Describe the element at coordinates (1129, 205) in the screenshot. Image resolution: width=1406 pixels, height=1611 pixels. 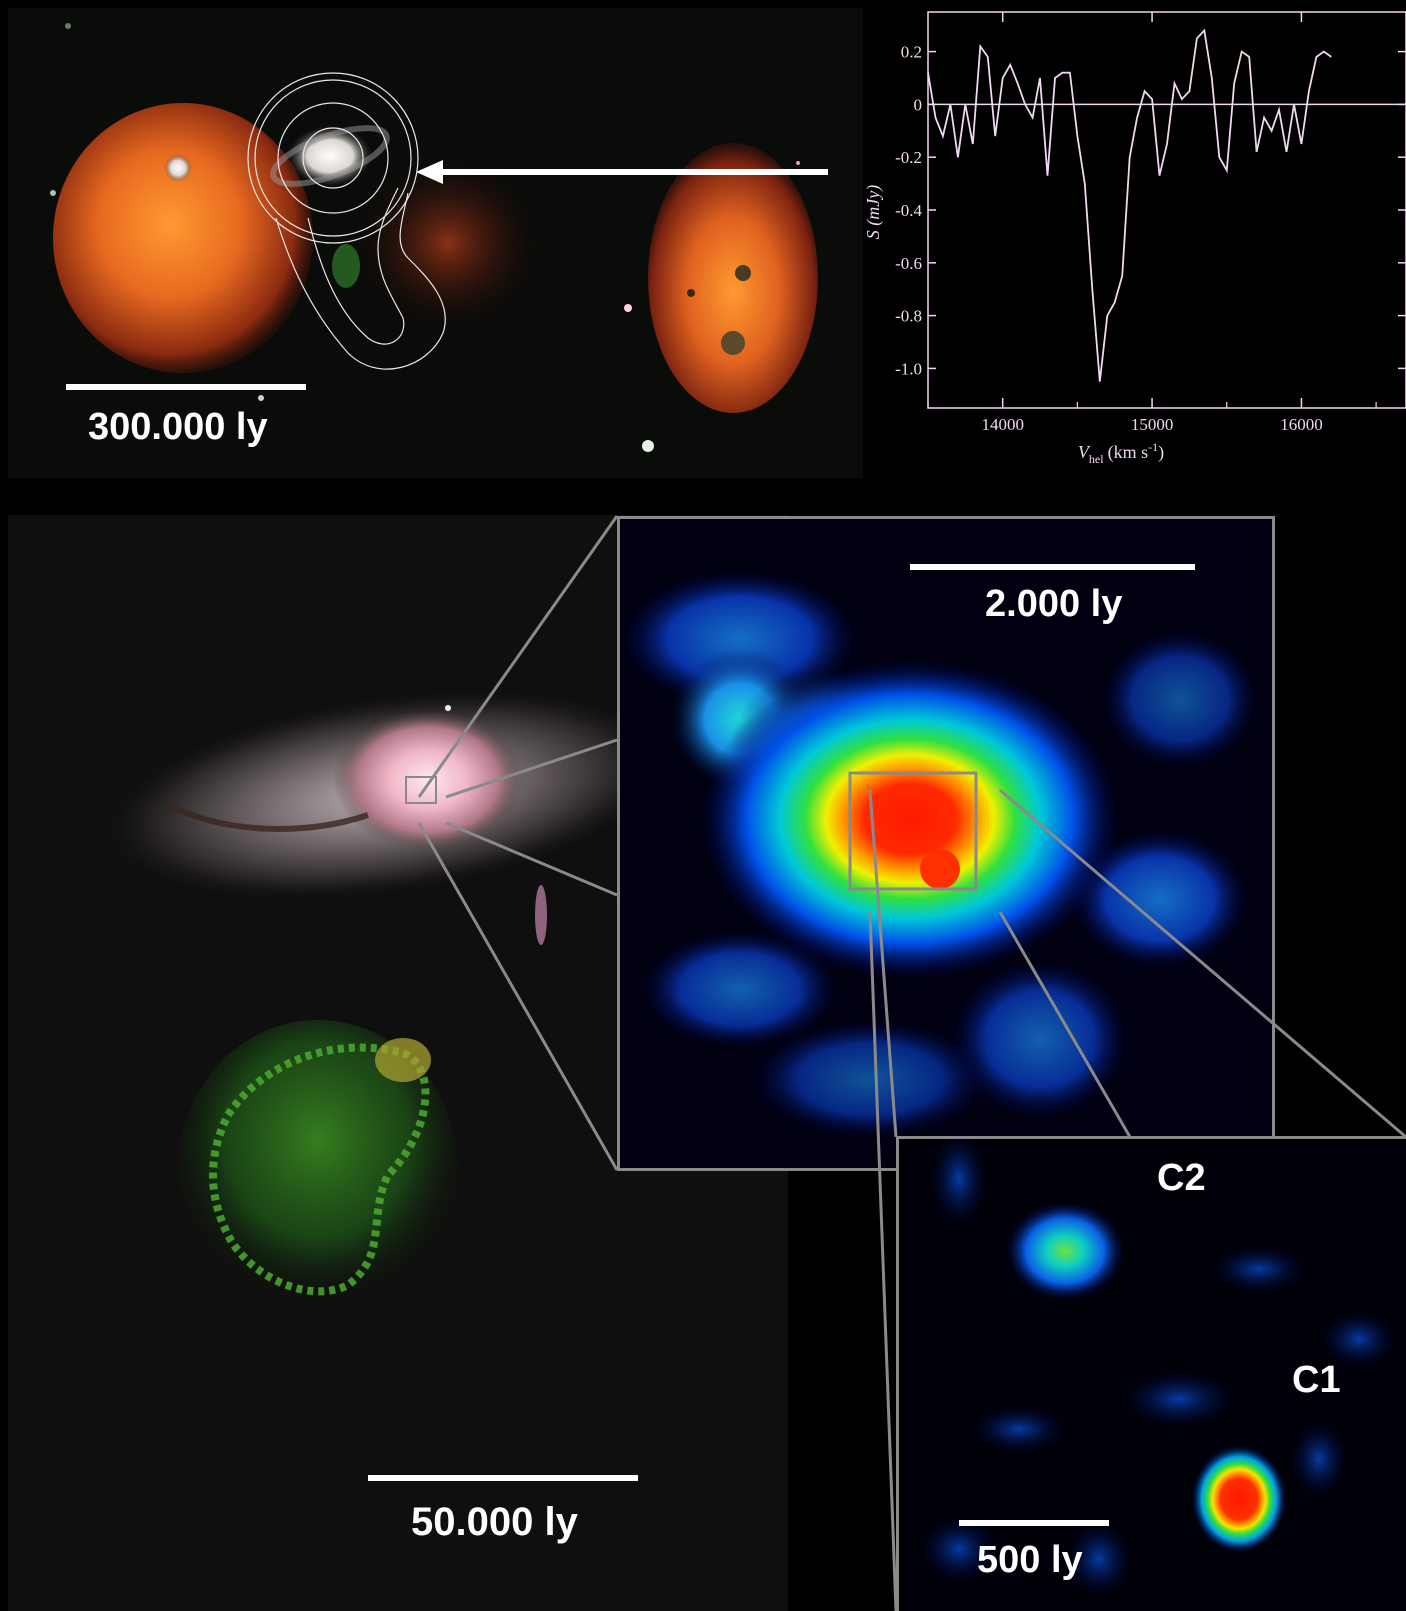
I see `spectrum-line` at that location.